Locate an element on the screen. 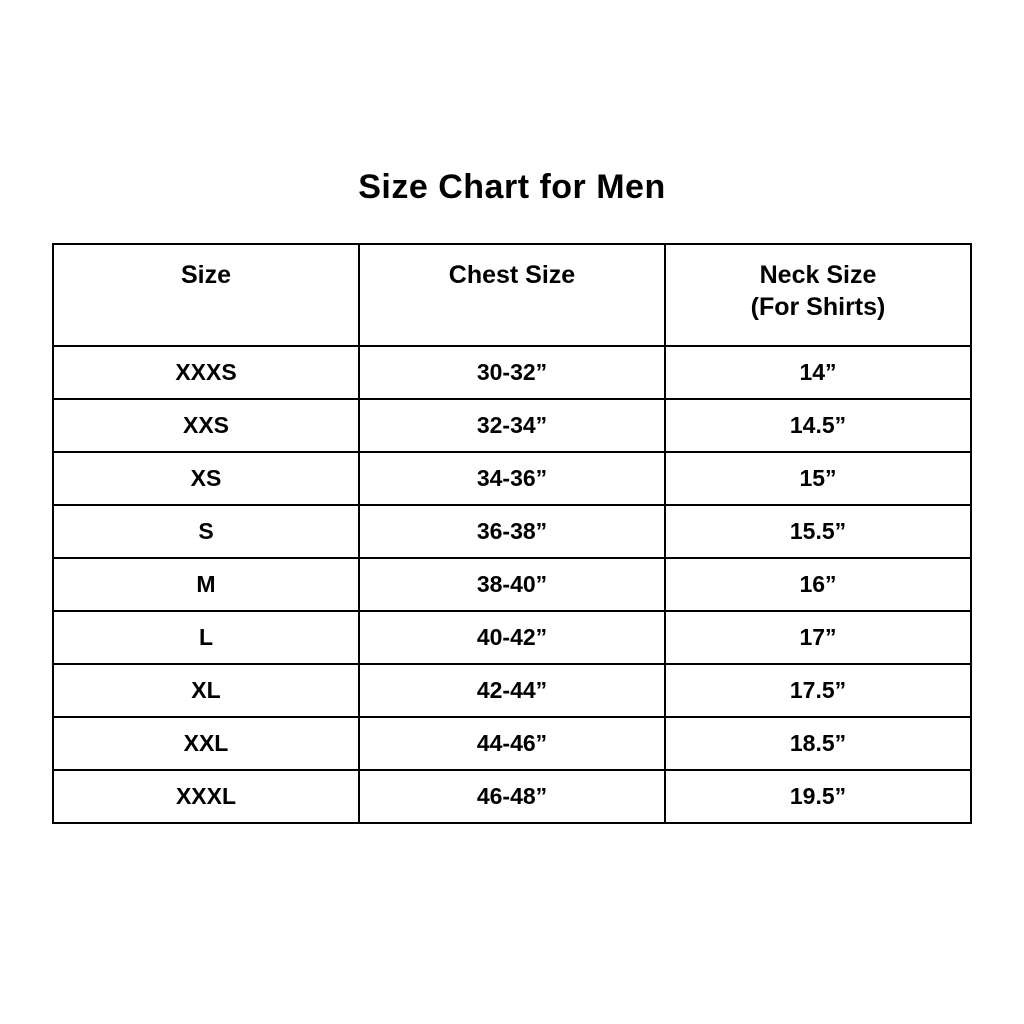 The width and height of the screenshot is (1024, 1024). cell-size-label: XL is located at coordinates (206, 690).